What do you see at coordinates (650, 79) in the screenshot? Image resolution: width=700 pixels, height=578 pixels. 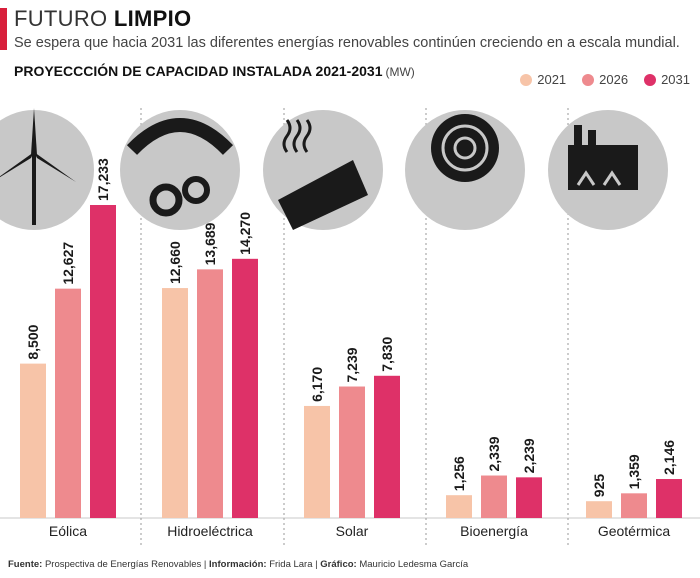 I see `legend-swatch-2031` at bounding box center [650, 79].